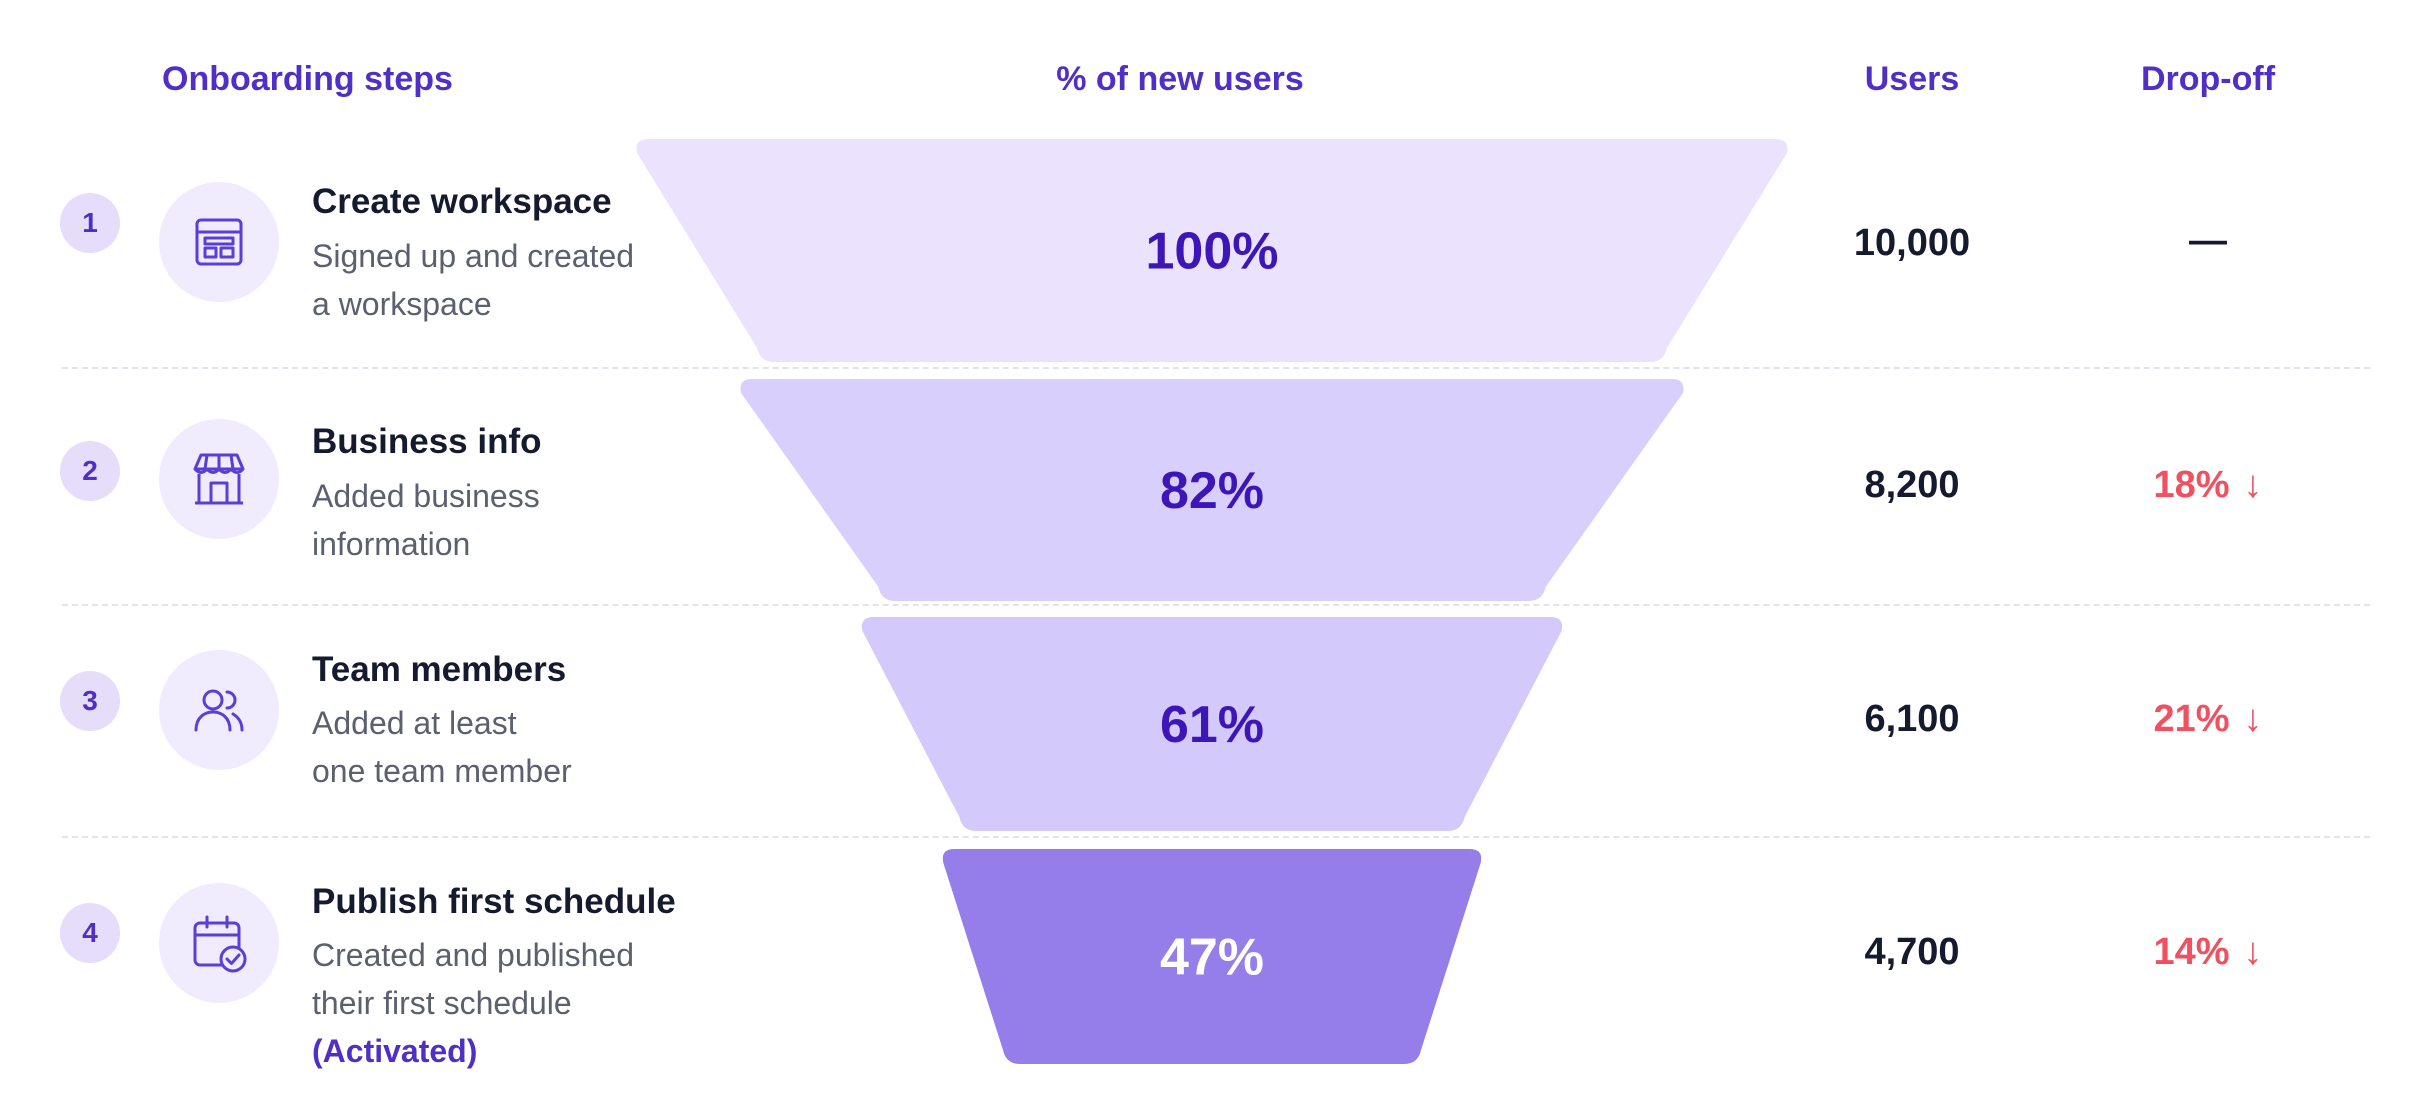 This screenshot has height=1118, width=2432. I want to click on header-onboarding-steps: Onboarding steps, so click(307, 79).